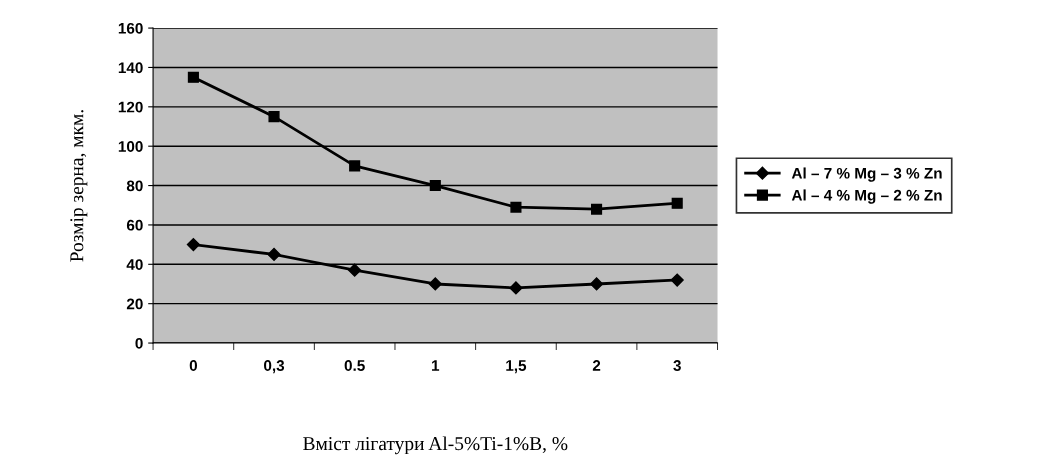  Describe the element at coordinates (134, 264) in the screenshot. I see `y-tick-label: 40` at that location.